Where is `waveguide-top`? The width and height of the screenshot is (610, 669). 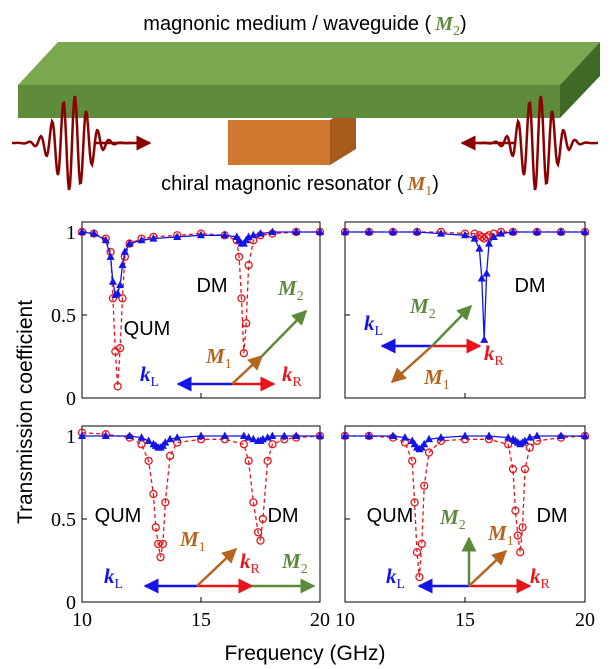 waveguide-top is located at coordinates (309, 63).